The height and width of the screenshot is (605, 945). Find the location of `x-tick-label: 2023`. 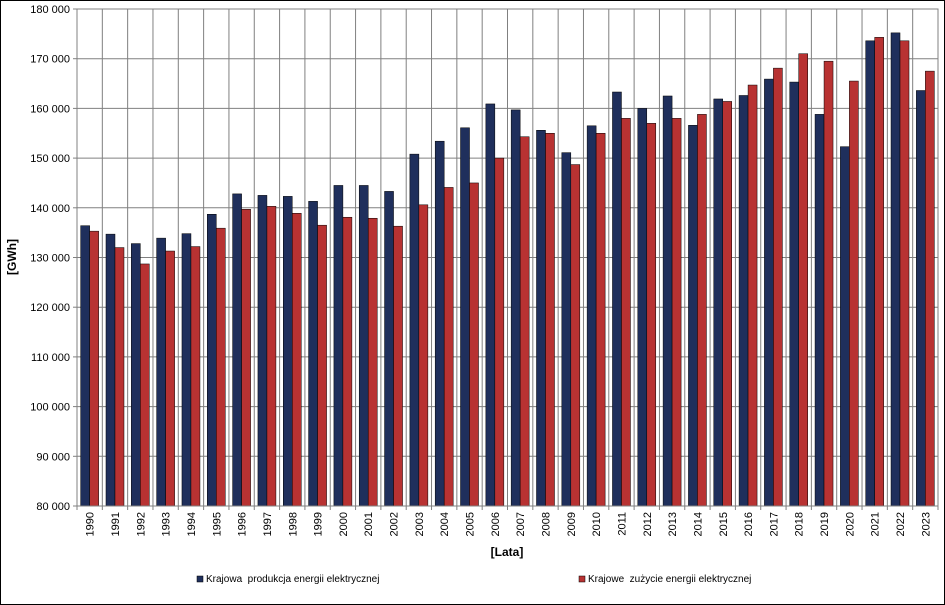

x-tick-label: 2023 is located at coordinates (926, 524).